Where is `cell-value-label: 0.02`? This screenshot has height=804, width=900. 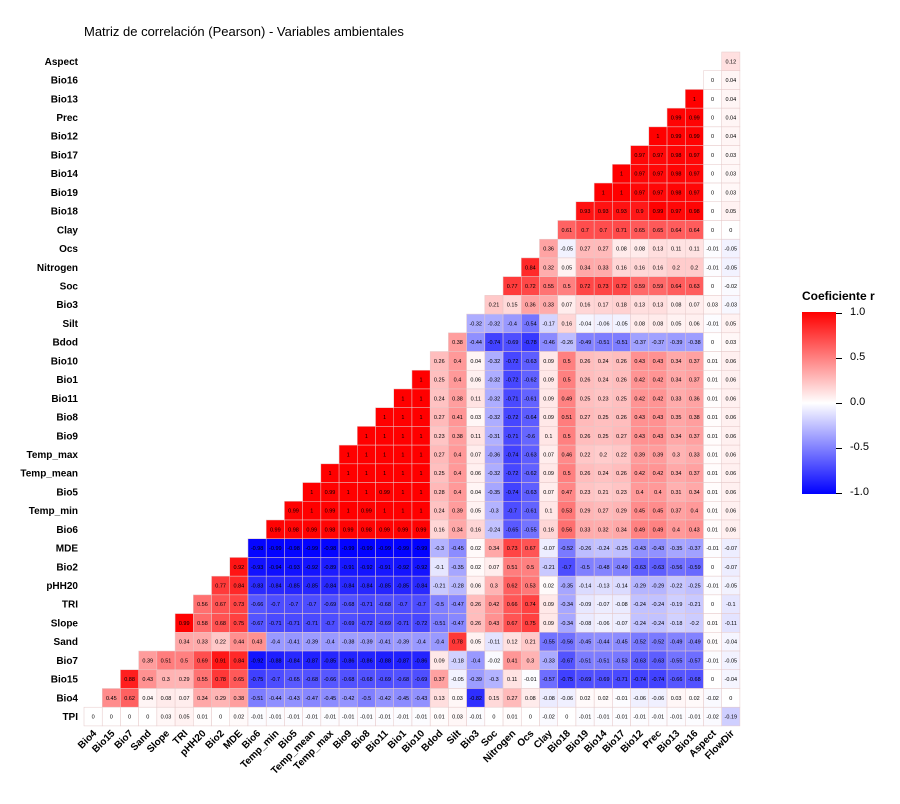
cell-value-label: 0.02 is located at coordinates (694, 699).